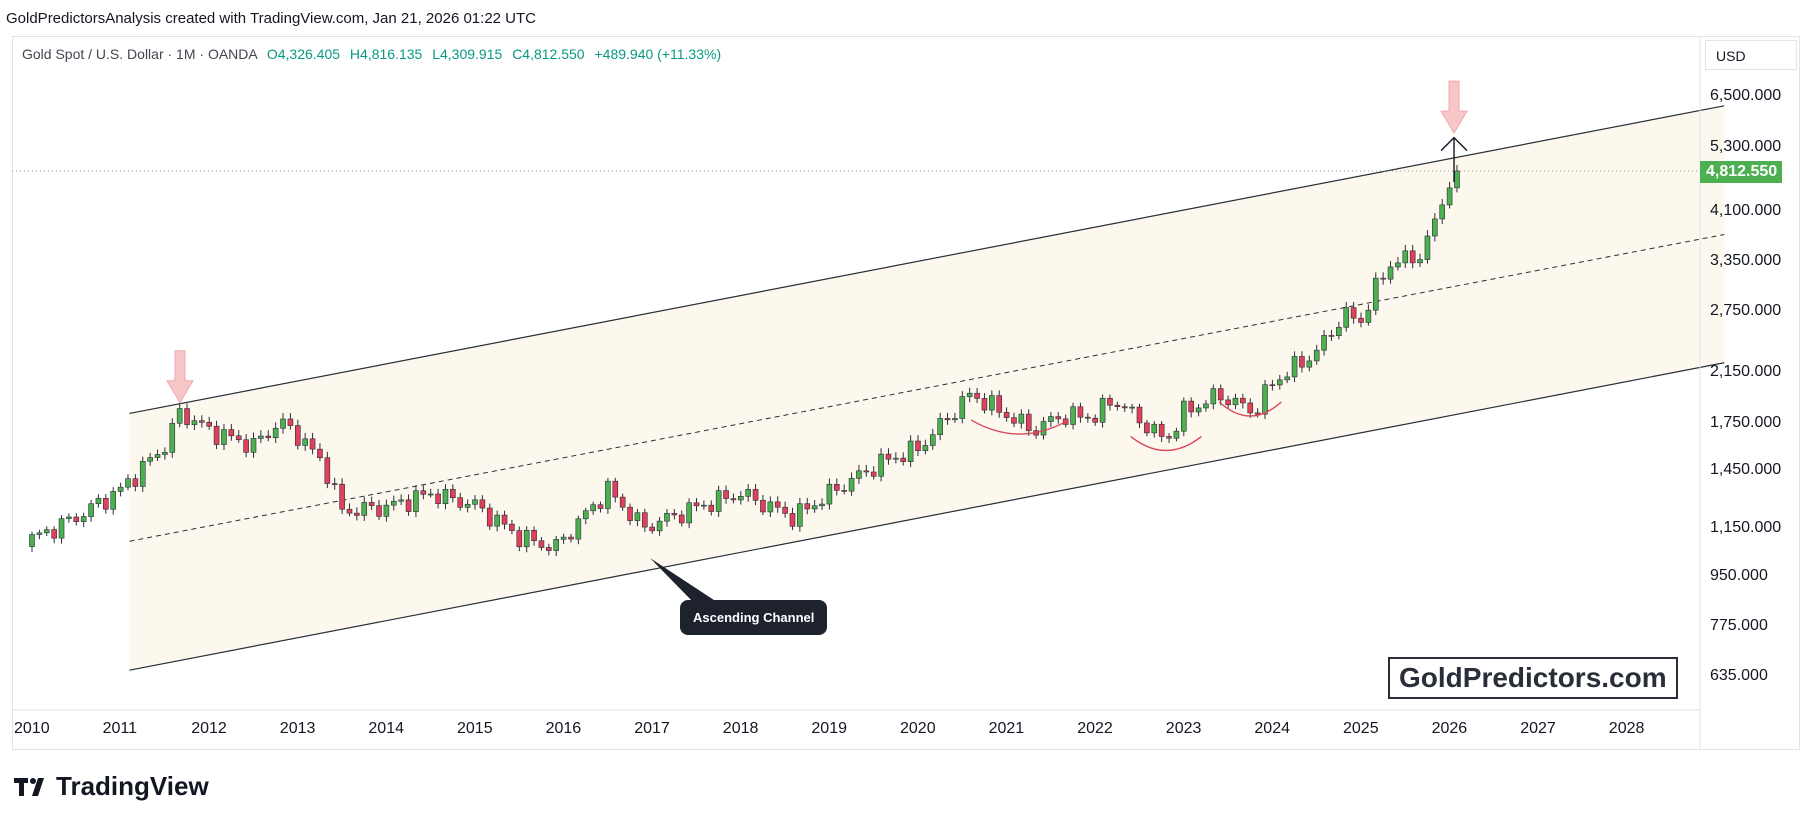 The width and height of the screenshot is (1814, 824). What do you see at coordinates (386, 728) in the screenshot?
I see `year-tick-label: 2014` at bounding box center [386, 728].